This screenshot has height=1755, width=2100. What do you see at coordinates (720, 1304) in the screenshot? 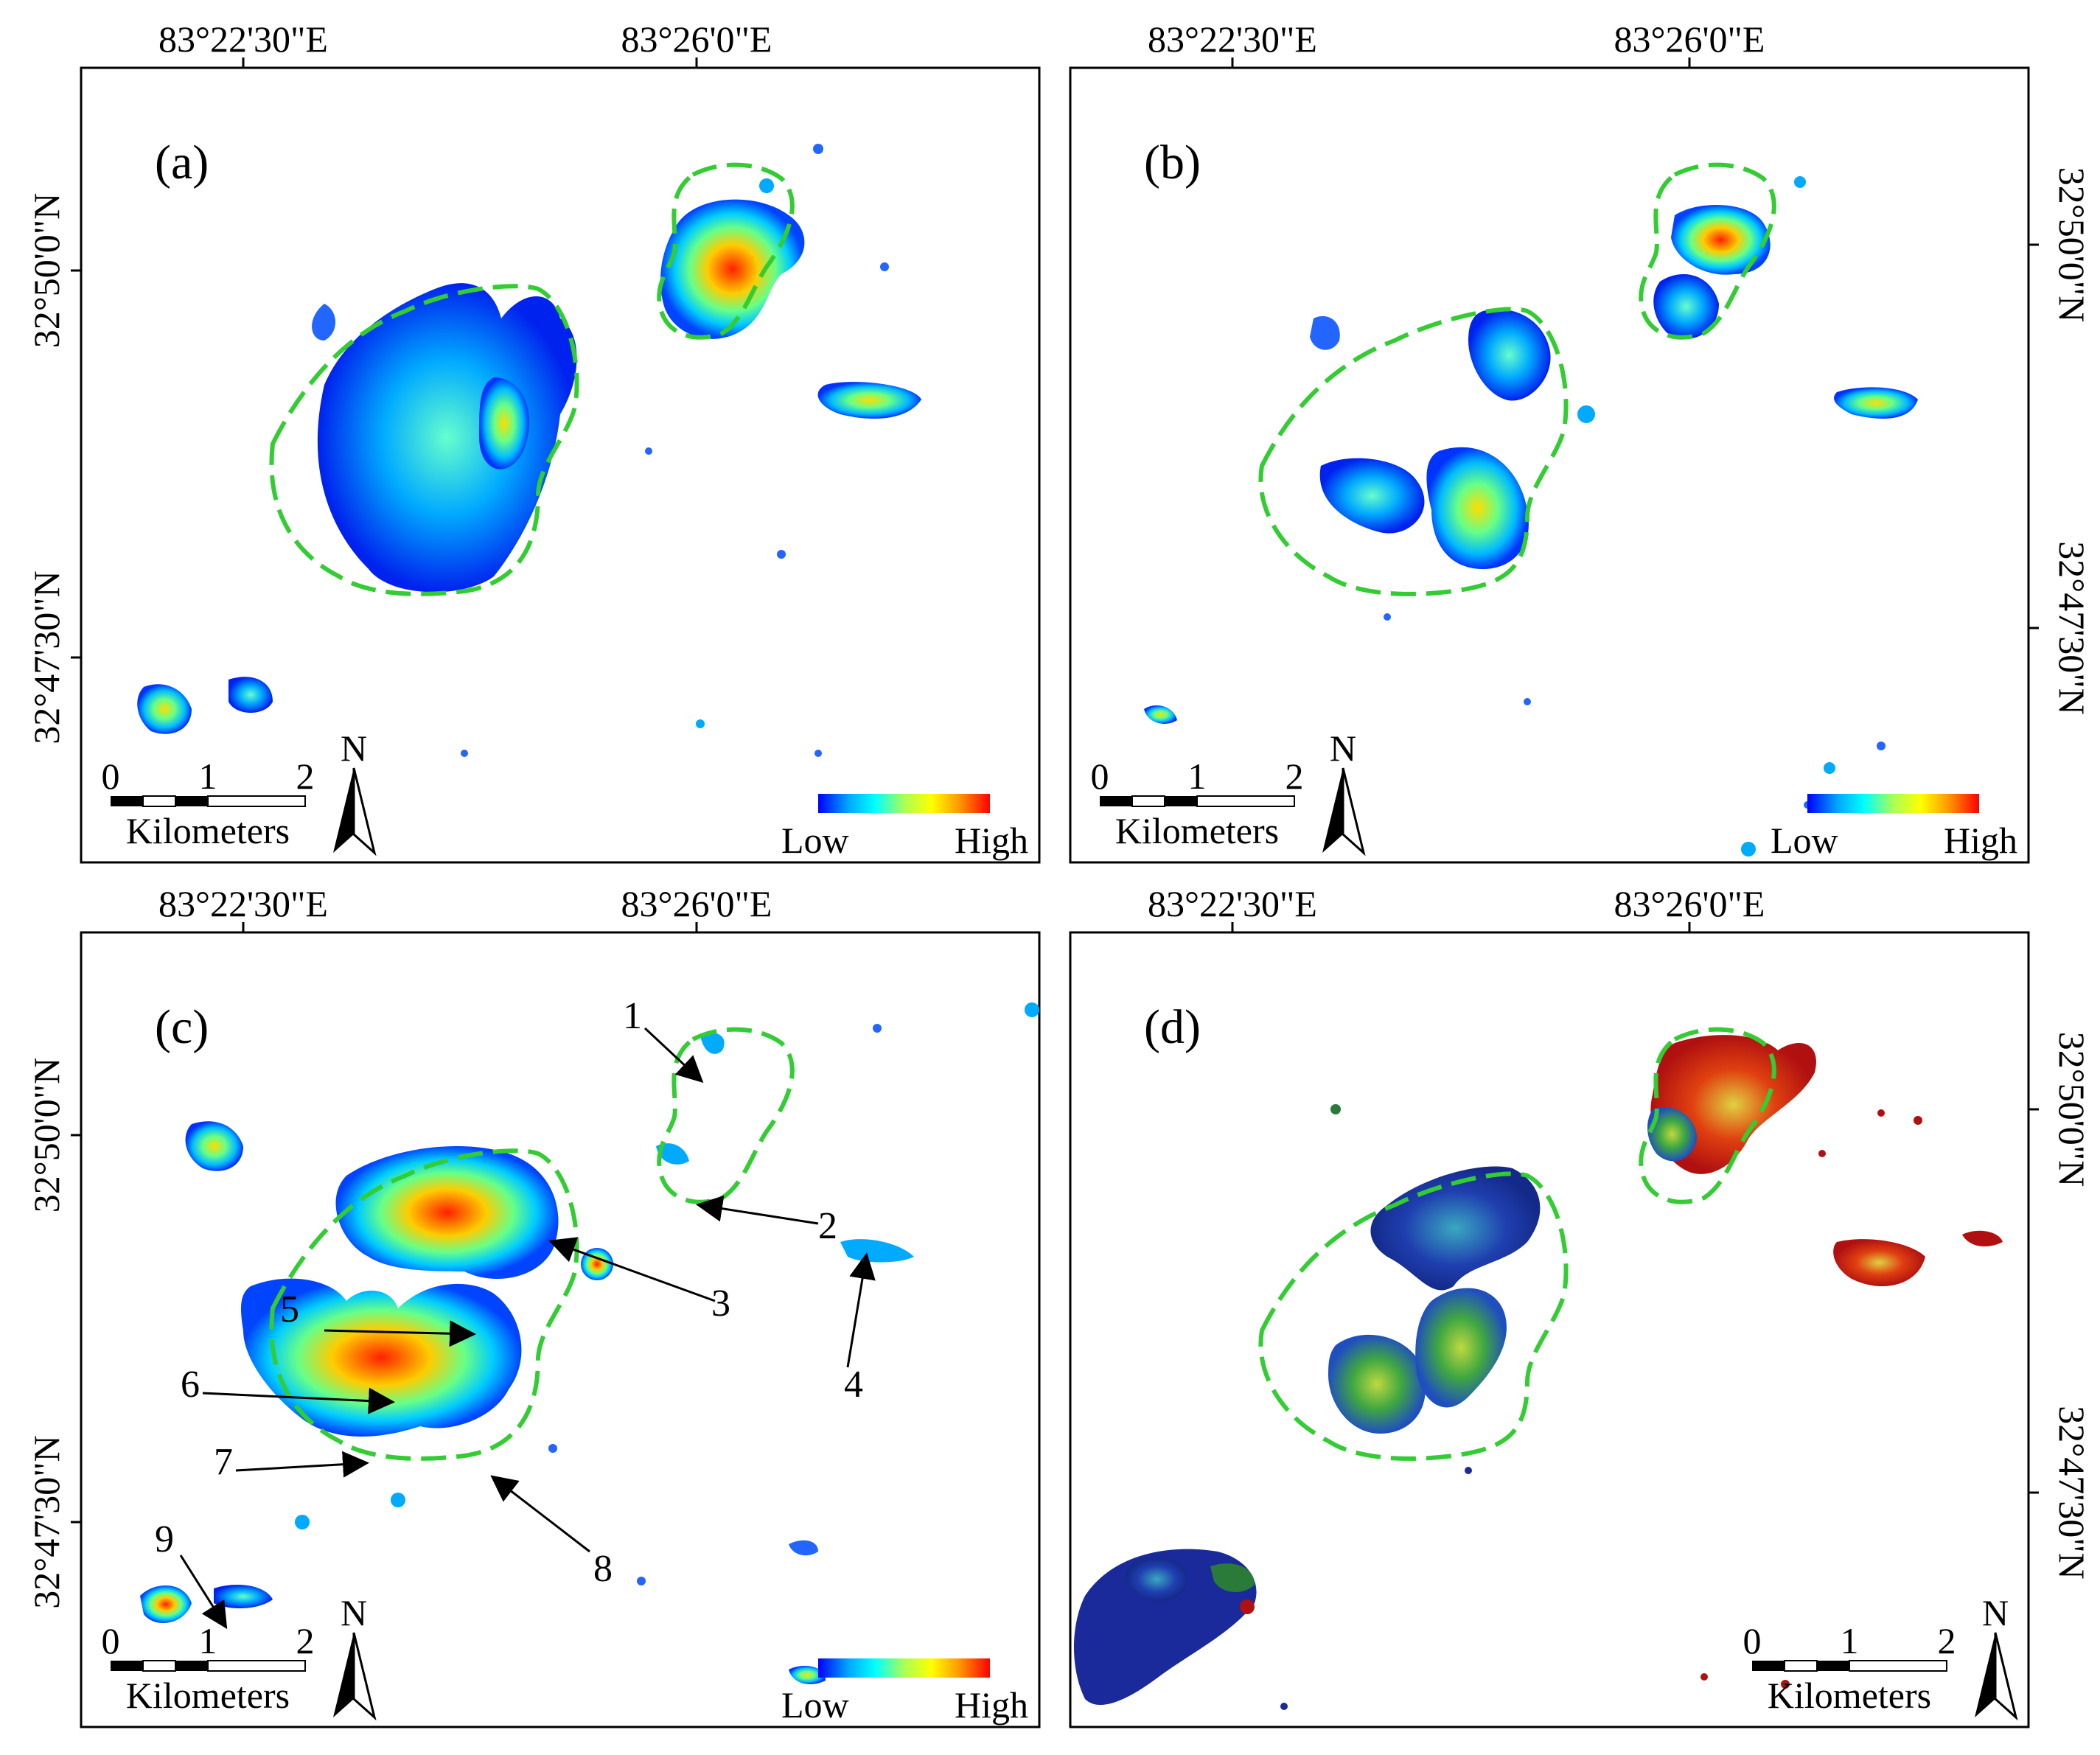
I see `callout-label: 3` at bounding box center [720, 1304].